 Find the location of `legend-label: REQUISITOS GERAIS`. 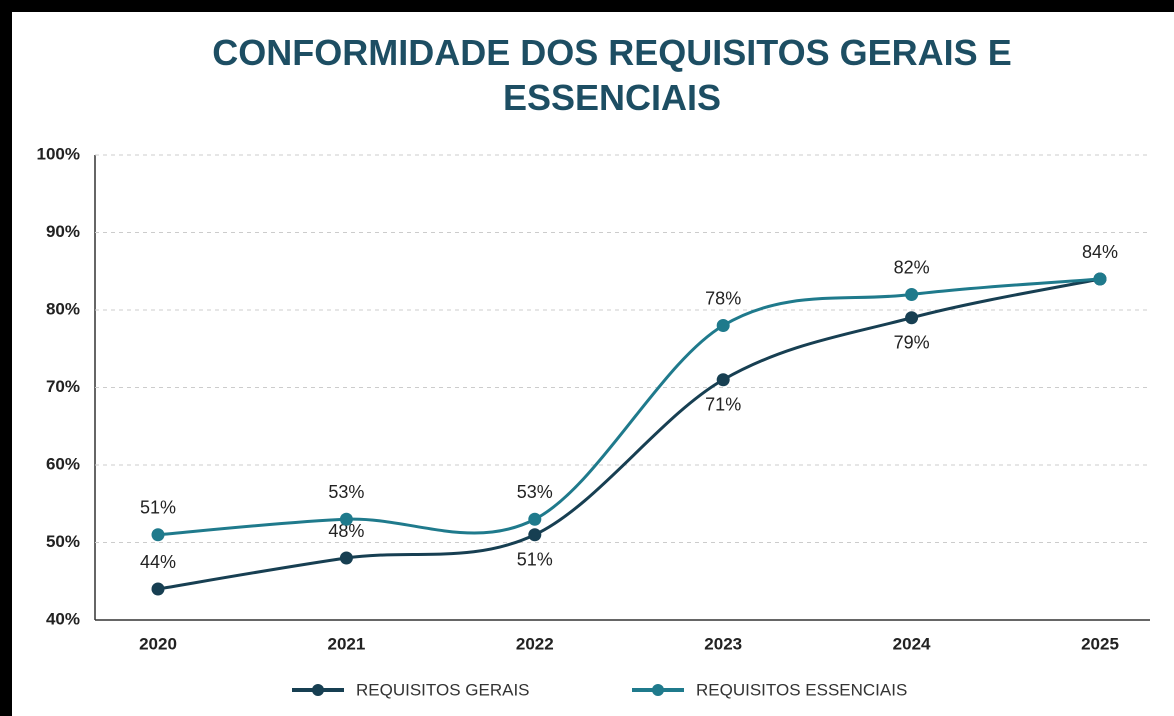

legend-label: REQUISITOS GERAIS is located at coordinates (443, 689).